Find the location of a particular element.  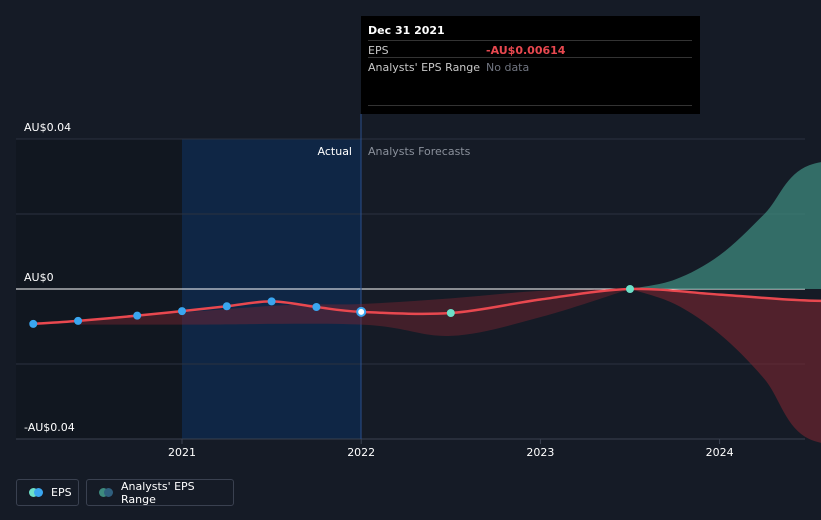

eps-legend-icon is located at coordinates (33, 492).